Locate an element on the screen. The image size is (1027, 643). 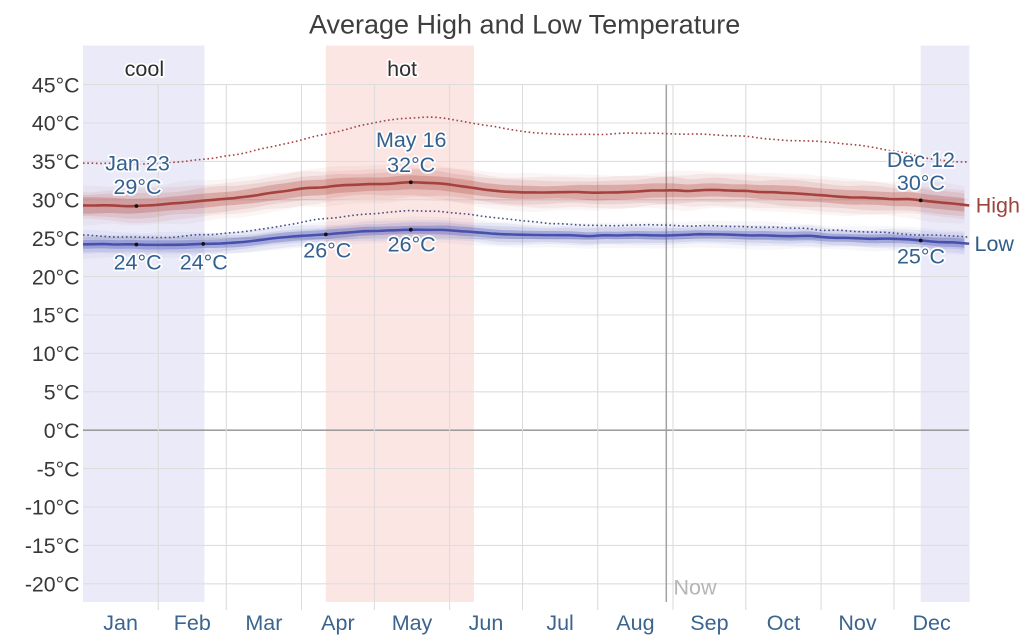
svg-text: Oct is located at coordinates (783, 623).